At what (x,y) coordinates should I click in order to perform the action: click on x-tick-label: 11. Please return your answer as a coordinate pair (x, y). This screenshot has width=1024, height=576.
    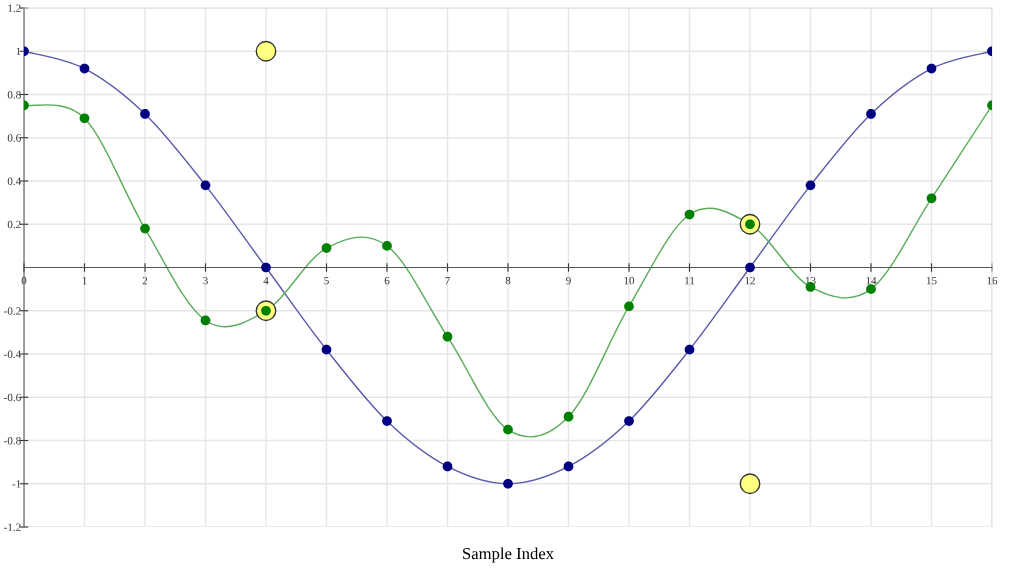
    Looking at the image, I should click on (690, 280).